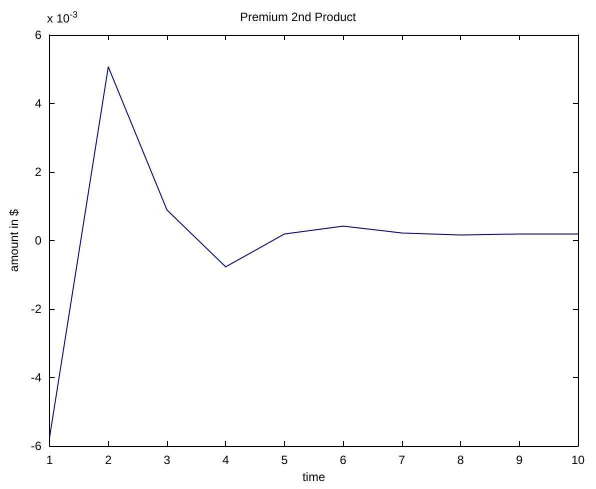 The width and height of the screenshot is (596, 489). Describe the element at coordinates (14, 240) in the screenshot. I see `y-axis-title: amount in $` at that location.